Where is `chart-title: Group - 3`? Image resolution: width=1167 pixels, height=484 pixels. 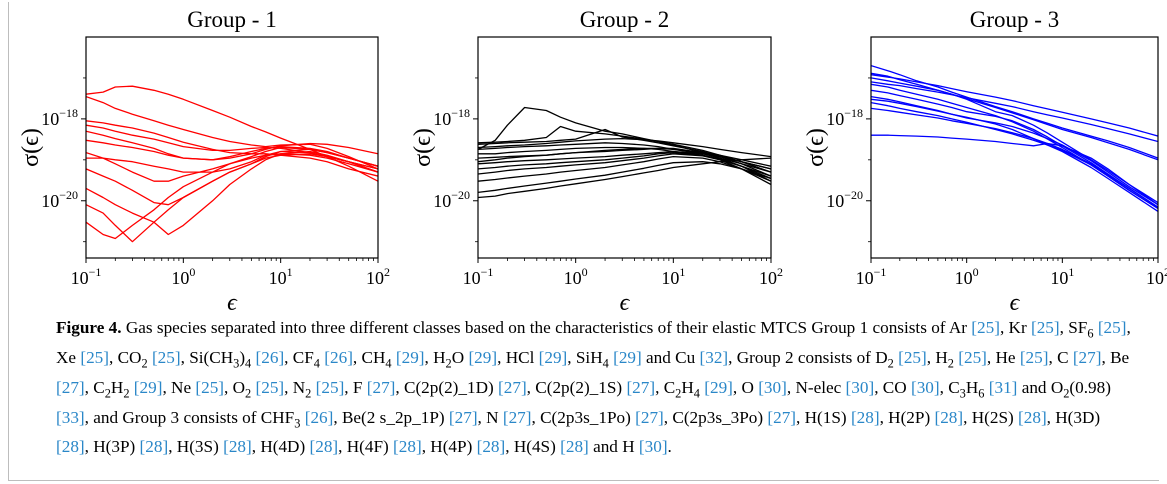
chart-title: Group - 3 is located at coordinates (1014, 19).